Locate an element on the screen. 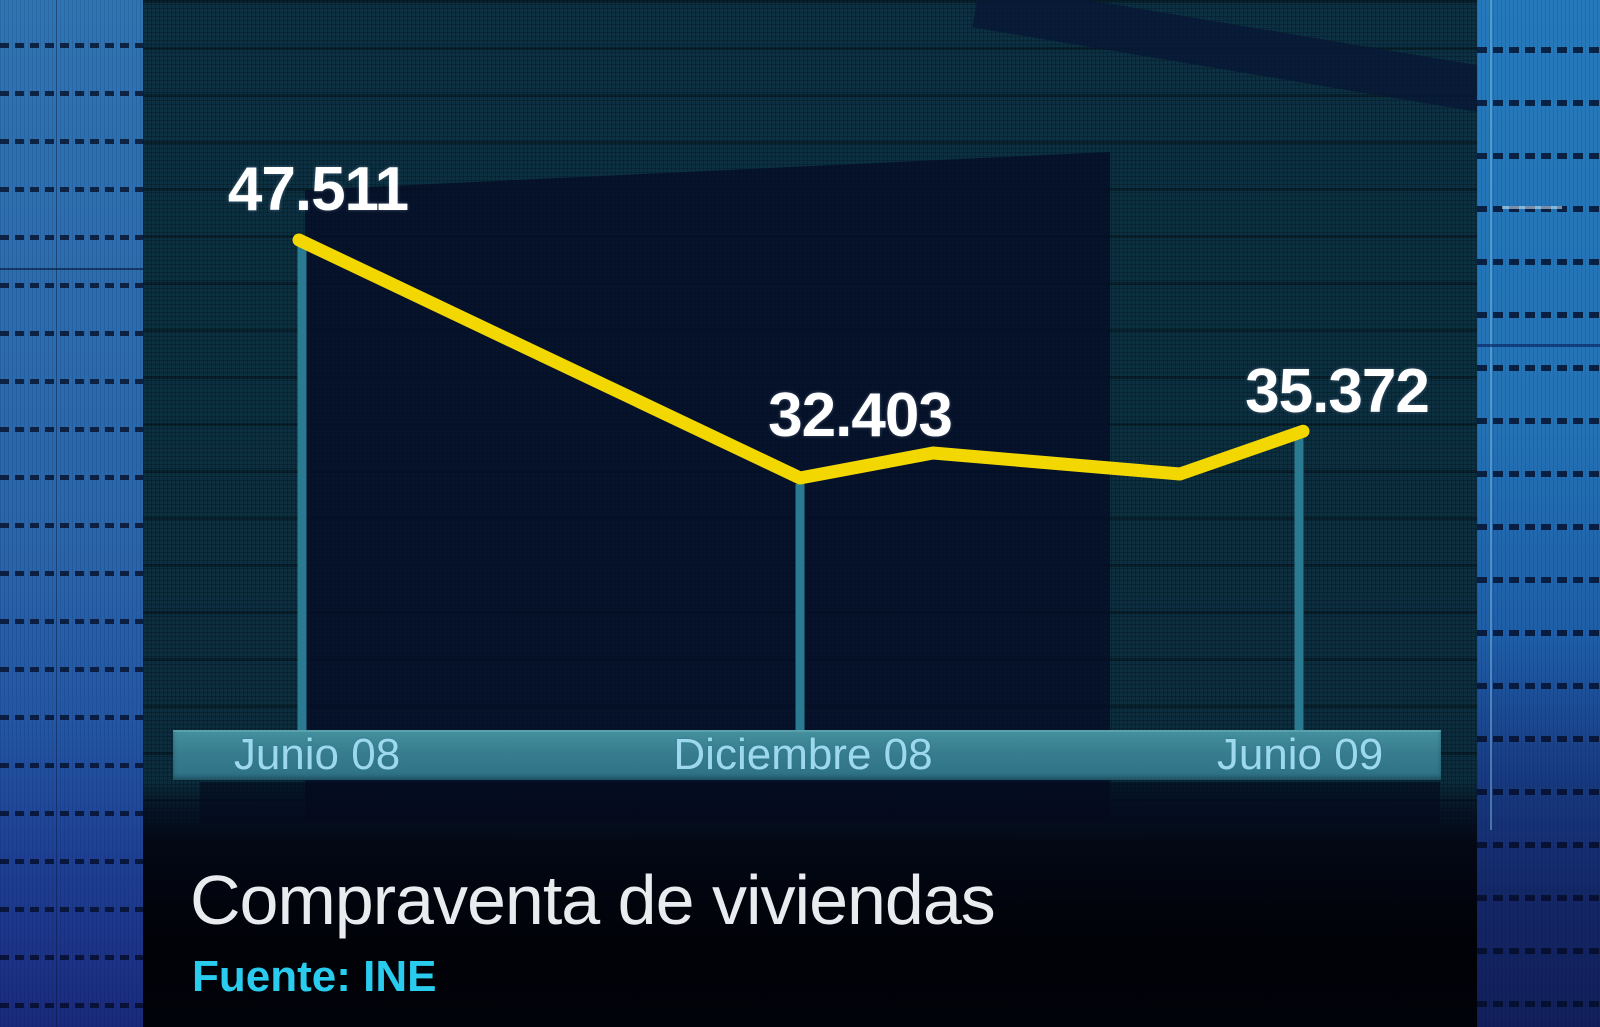 This screenshot has width=1600, height=1027. axis-label-diciembre08: Diciembre 08 is located at coordinates (803, 754).